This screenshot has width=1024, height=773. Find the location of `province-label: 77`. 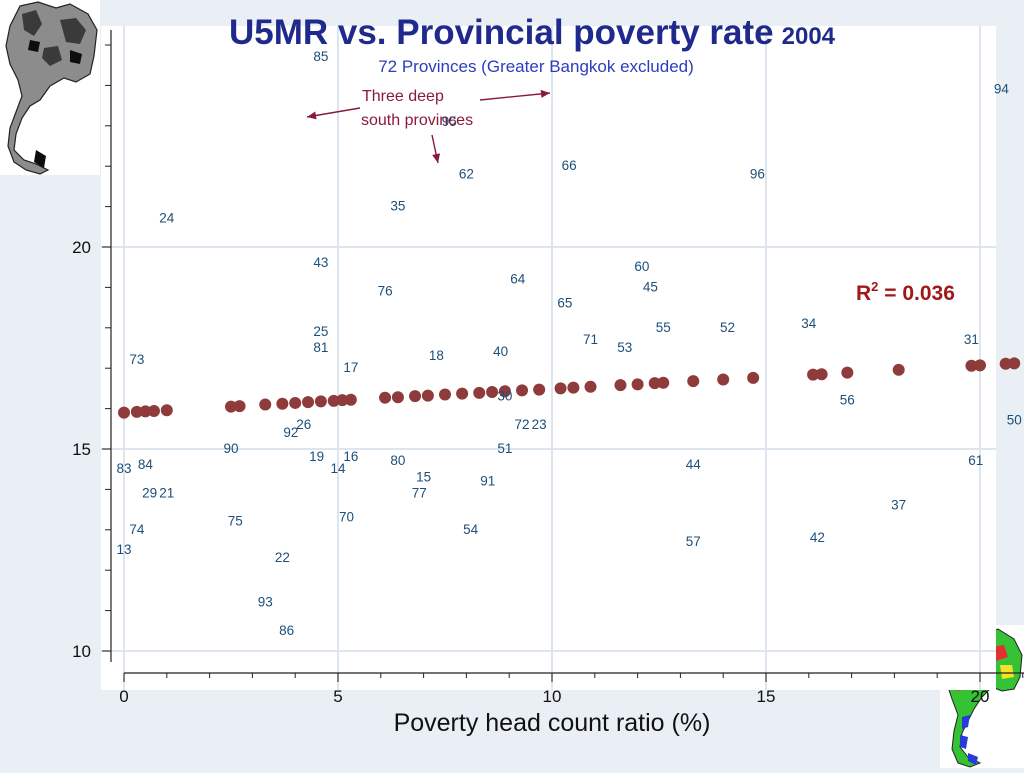

province-label: 77 is located at coordinates (419, 492).